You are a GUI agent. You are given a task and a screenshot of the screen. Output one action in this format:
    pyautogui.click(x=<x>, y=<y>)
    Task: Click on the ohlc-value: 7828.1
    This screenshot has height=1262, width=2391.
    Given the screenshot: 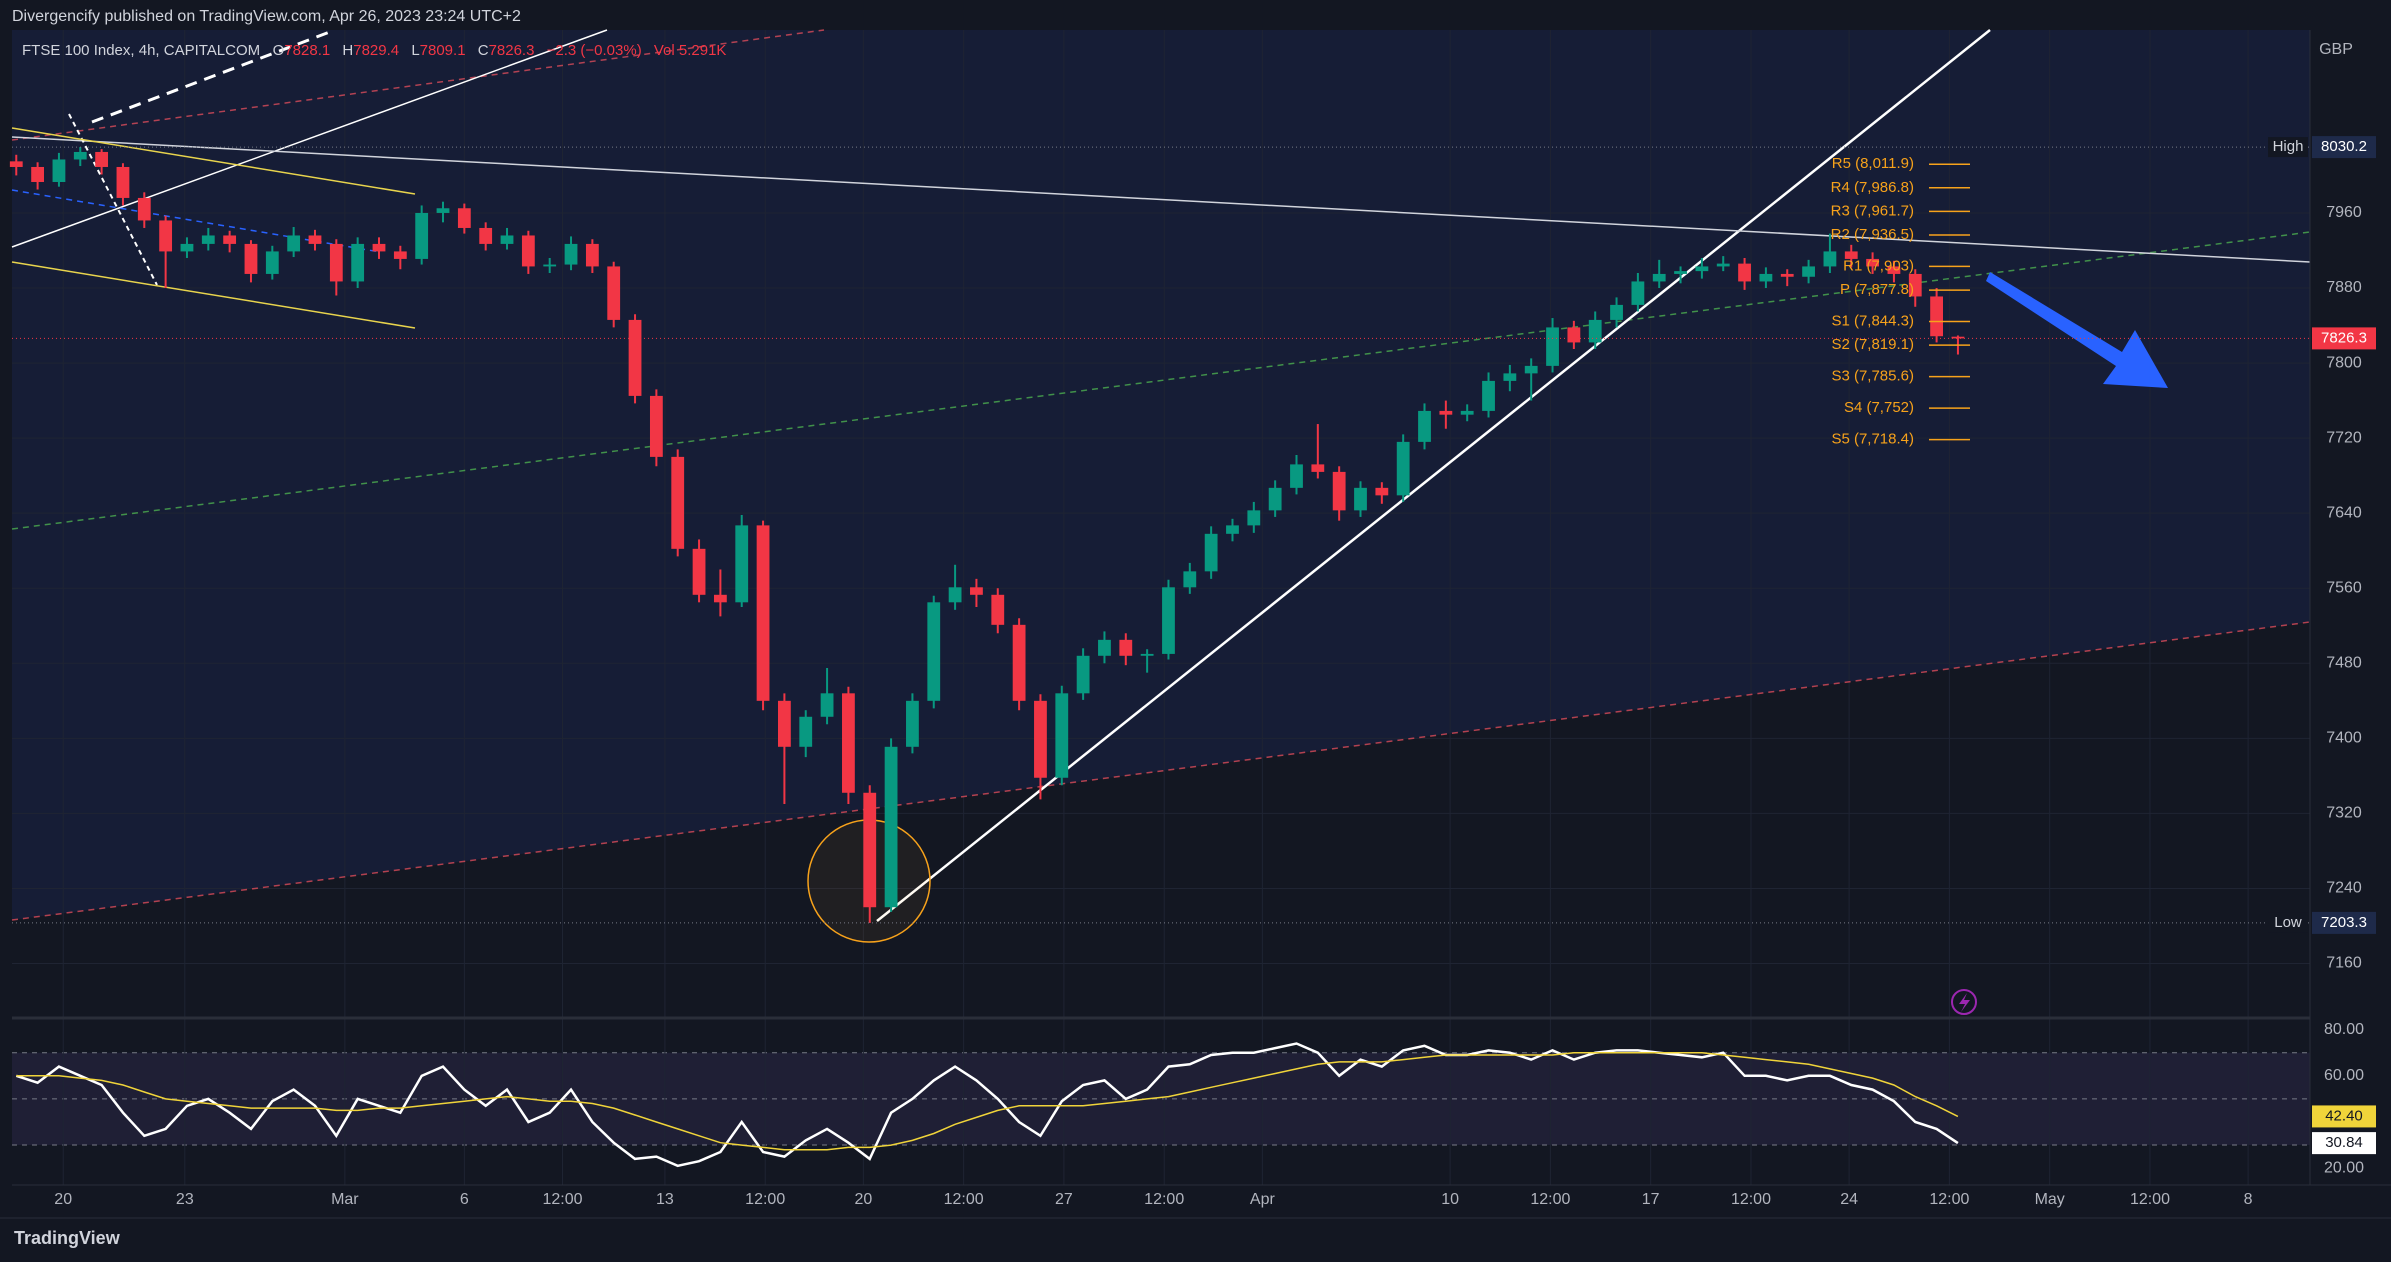 What is the action you would take?
    pyautogui.click(x=307, y=50)
    